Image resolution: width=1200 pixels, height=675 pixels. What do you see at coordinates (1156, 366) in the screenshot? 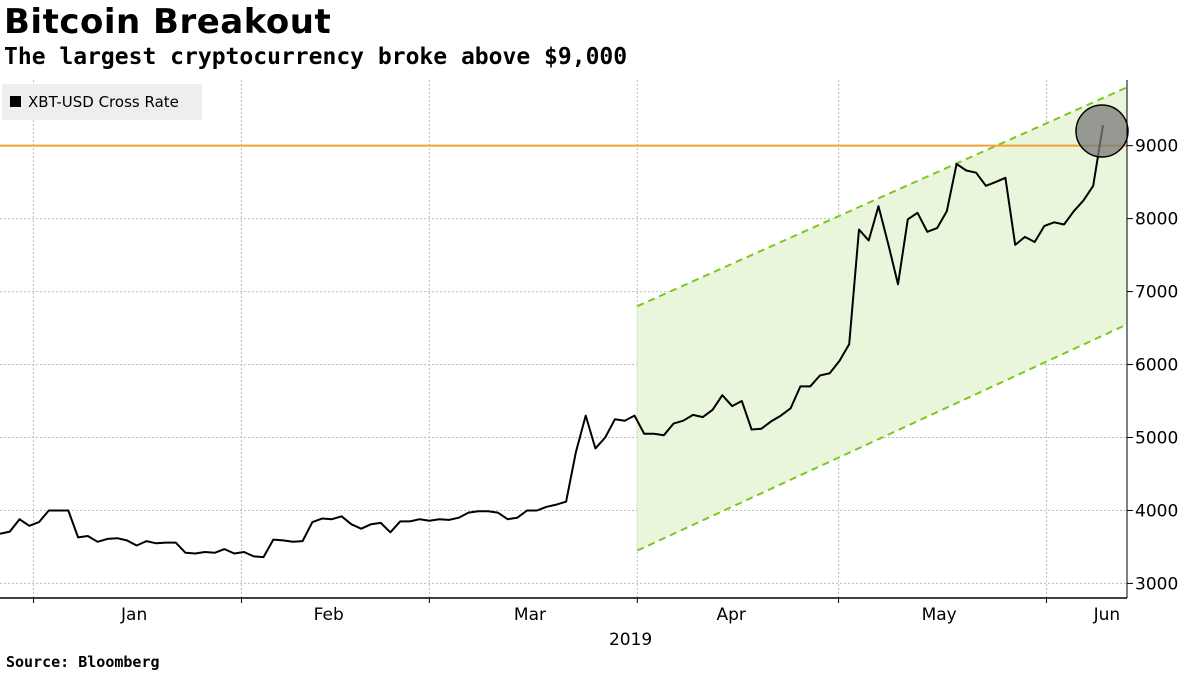
I see `y-tick-label: 6000` at bounding box center [1156, 366].